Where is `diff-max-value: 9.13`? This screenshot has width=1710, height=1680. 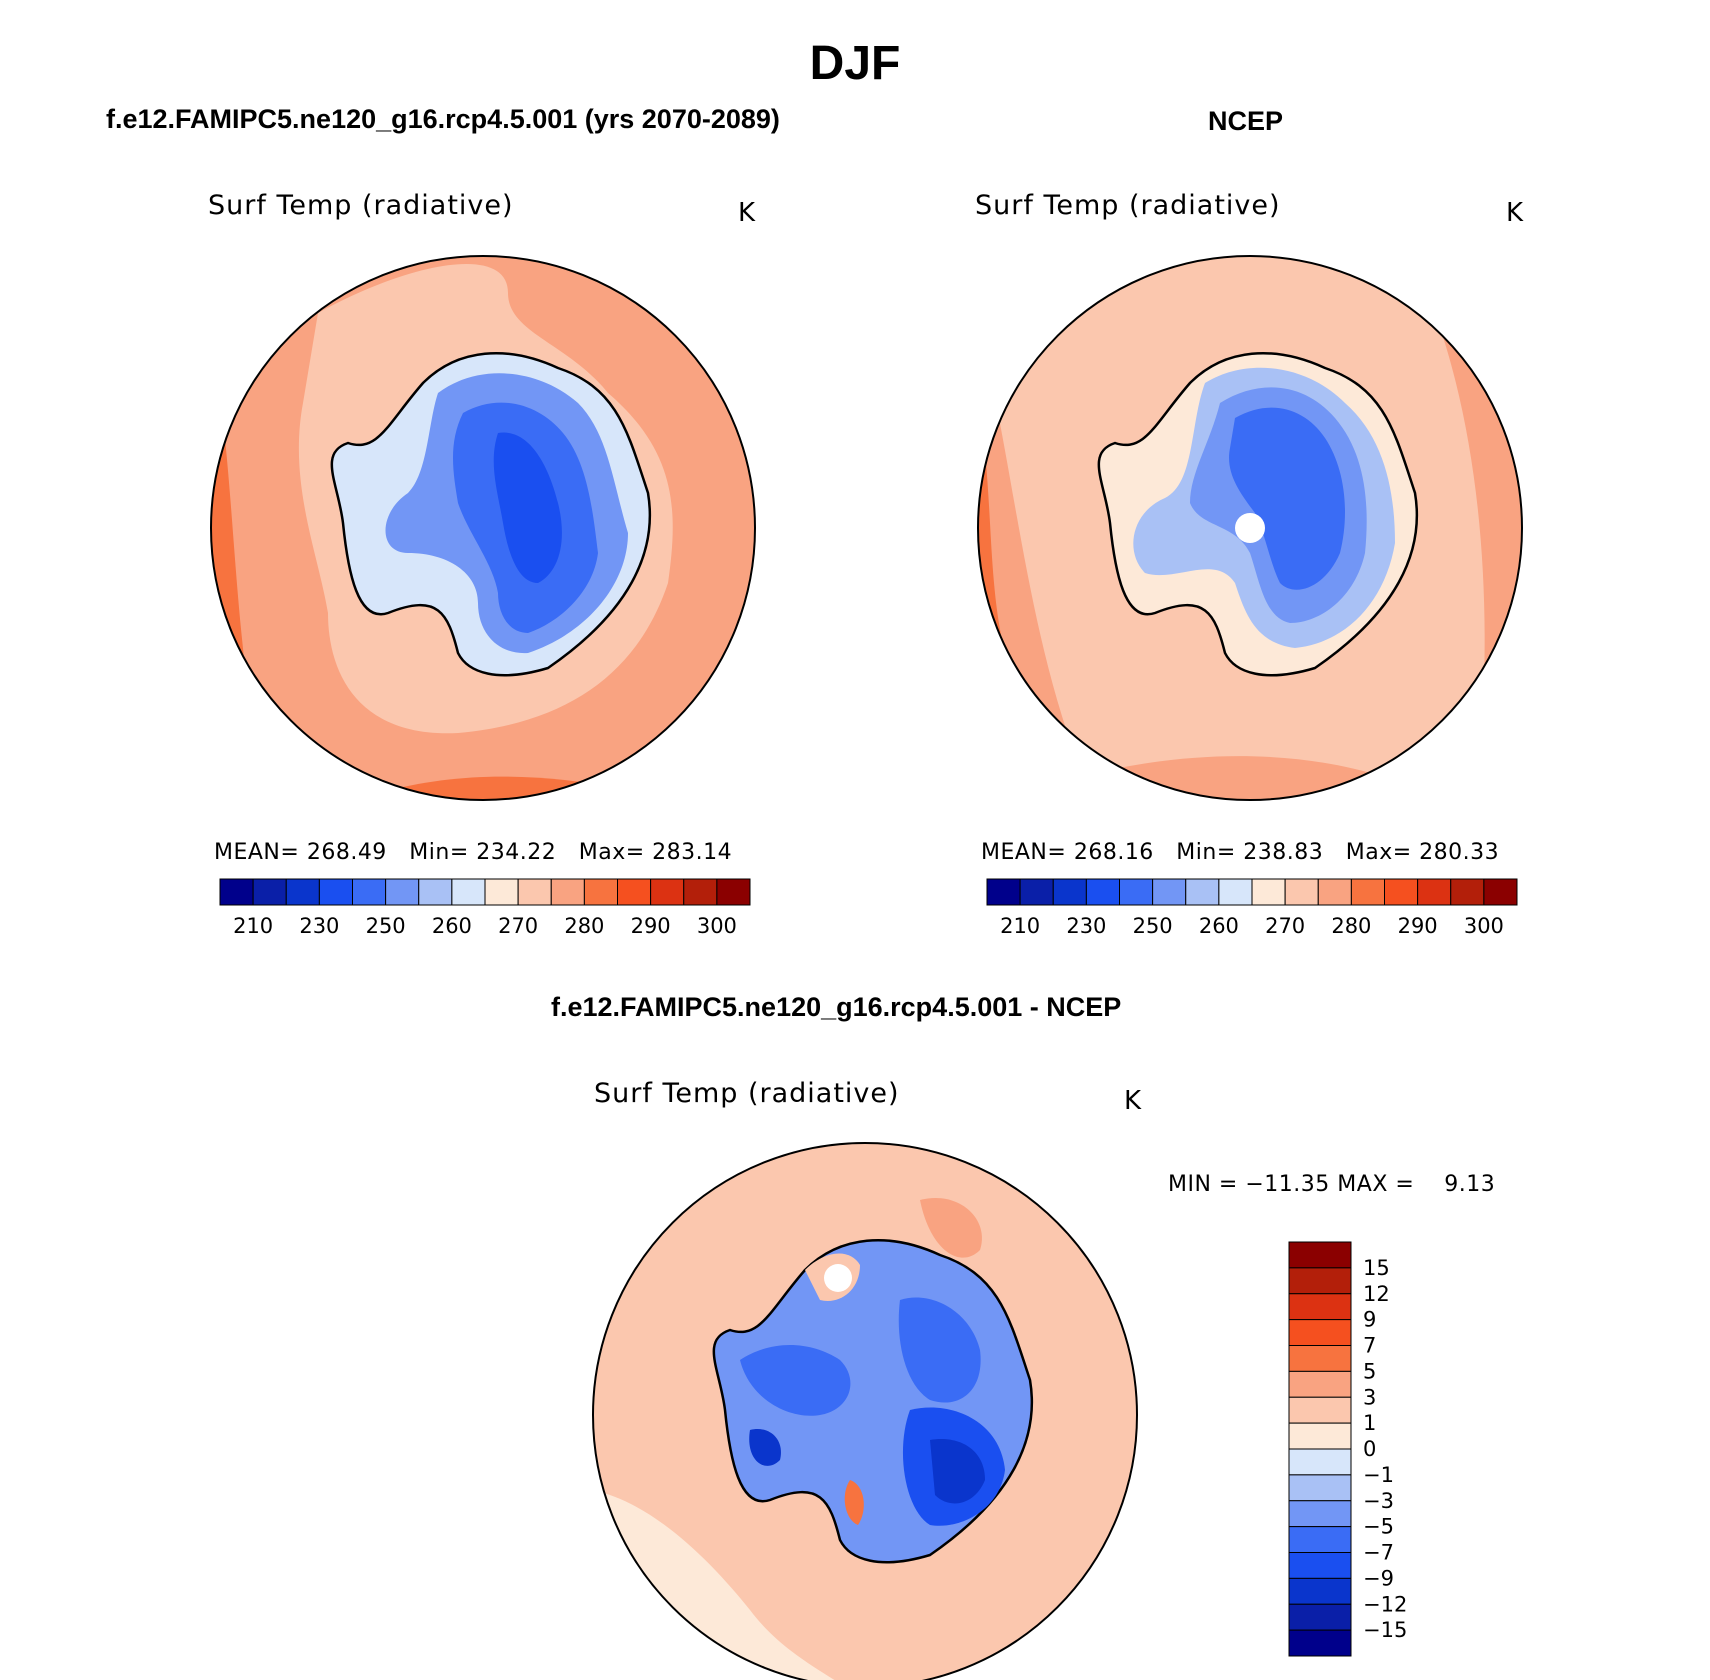
diff-max-value: 9.13 is located at coordinates (1470, 1184).